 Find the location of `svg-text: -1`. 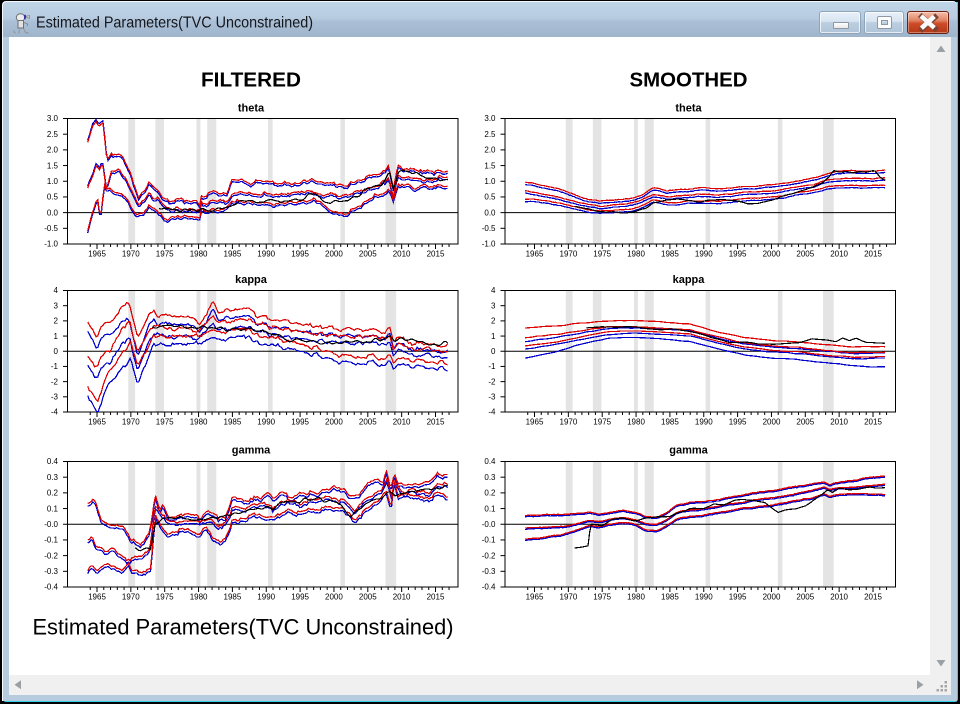

svg-text: -1 is located at coordinates (55, 366).